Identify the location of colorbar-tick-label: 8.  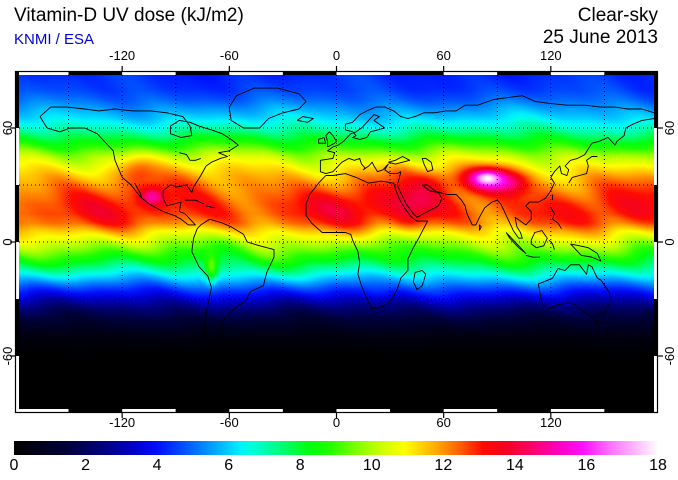
(300, 465).